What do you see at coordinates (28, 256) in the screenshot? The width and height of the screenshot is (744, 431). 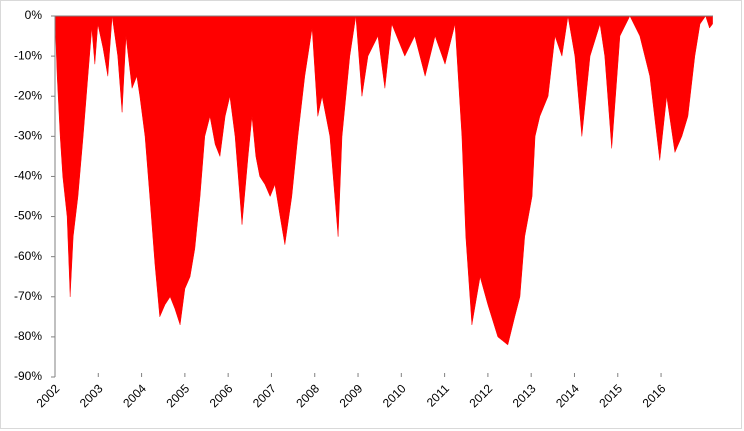 I see `y-tick-label: -60%` at bounding box center [28, 256].